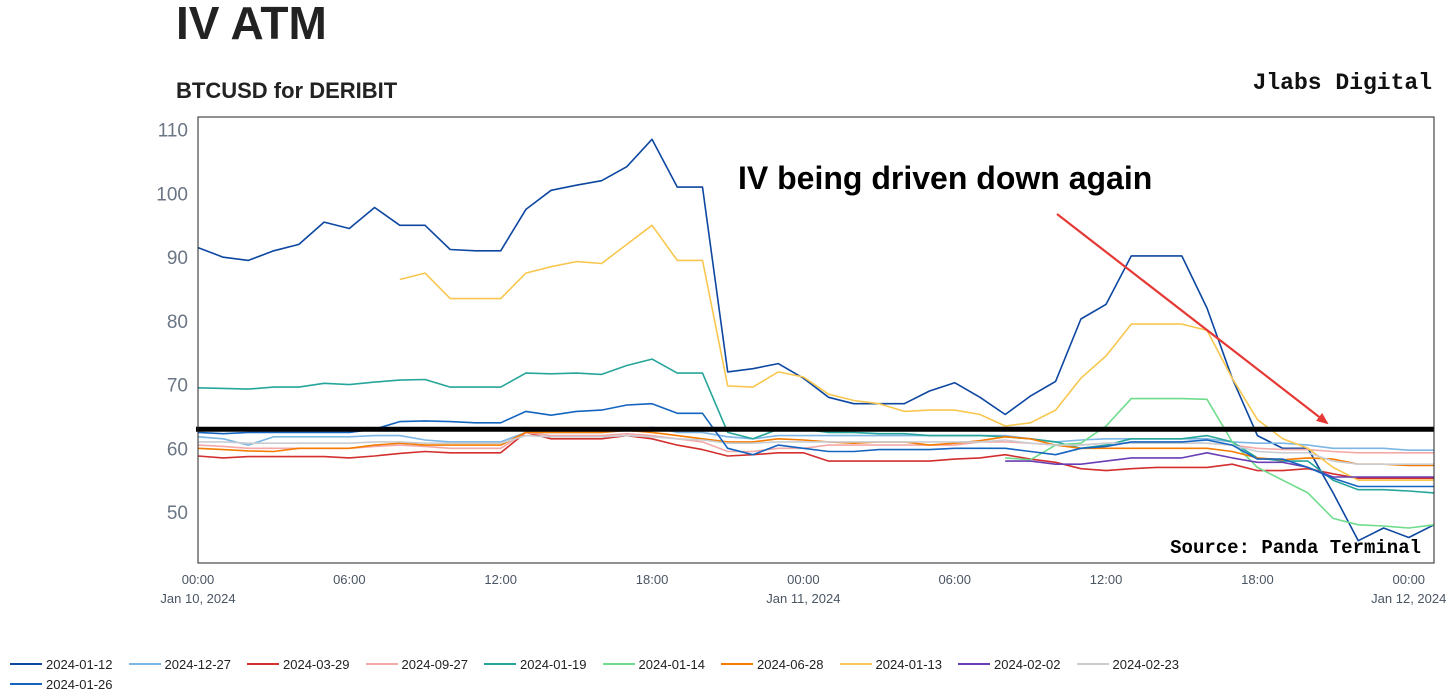  I want to click on legend-label: 2024-01-19, so click(553, 664).